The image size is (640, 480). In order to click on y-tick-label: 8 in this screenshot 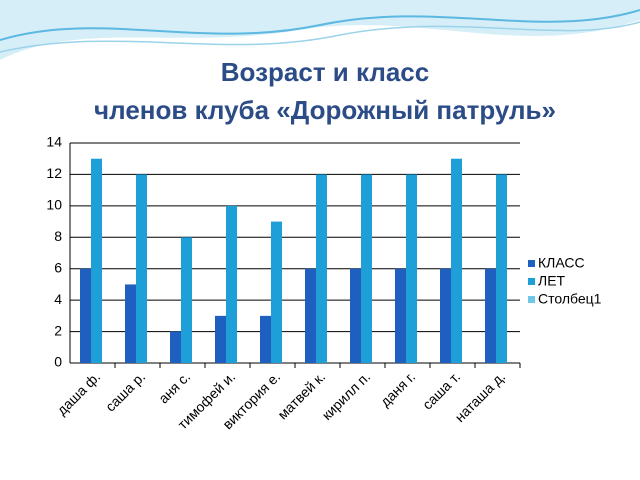, I will do `click(58, 236)`.